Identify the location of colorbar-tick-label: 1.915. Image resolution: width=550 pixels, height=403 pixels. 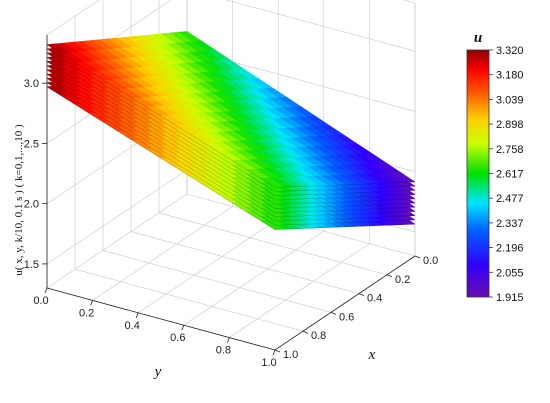
(510, 298).